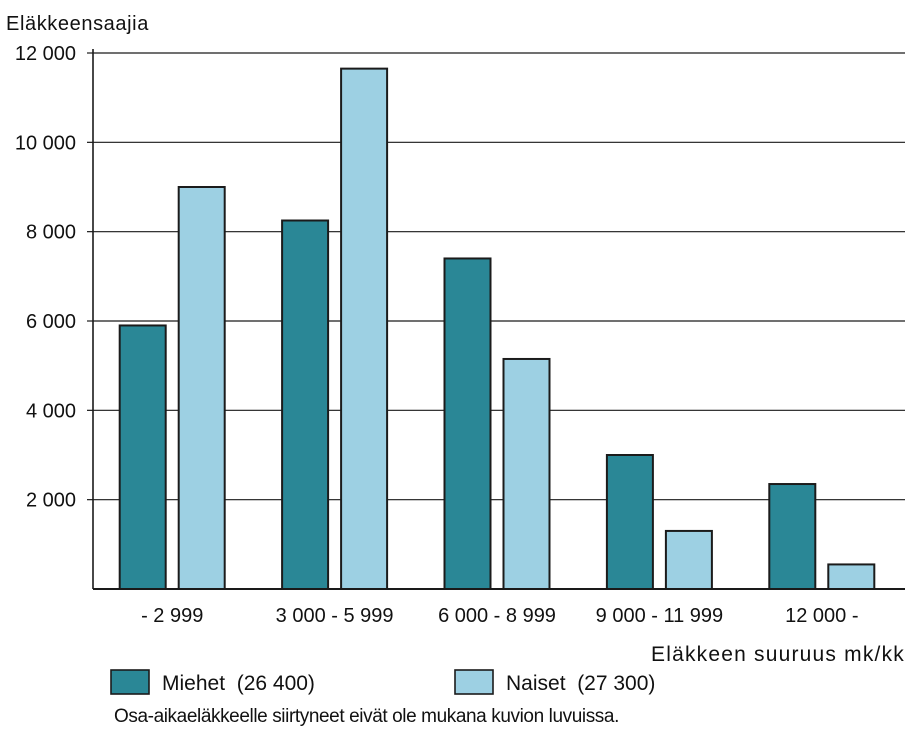  I want to click on x-tick-label: - 2 999, so click(172, 616).